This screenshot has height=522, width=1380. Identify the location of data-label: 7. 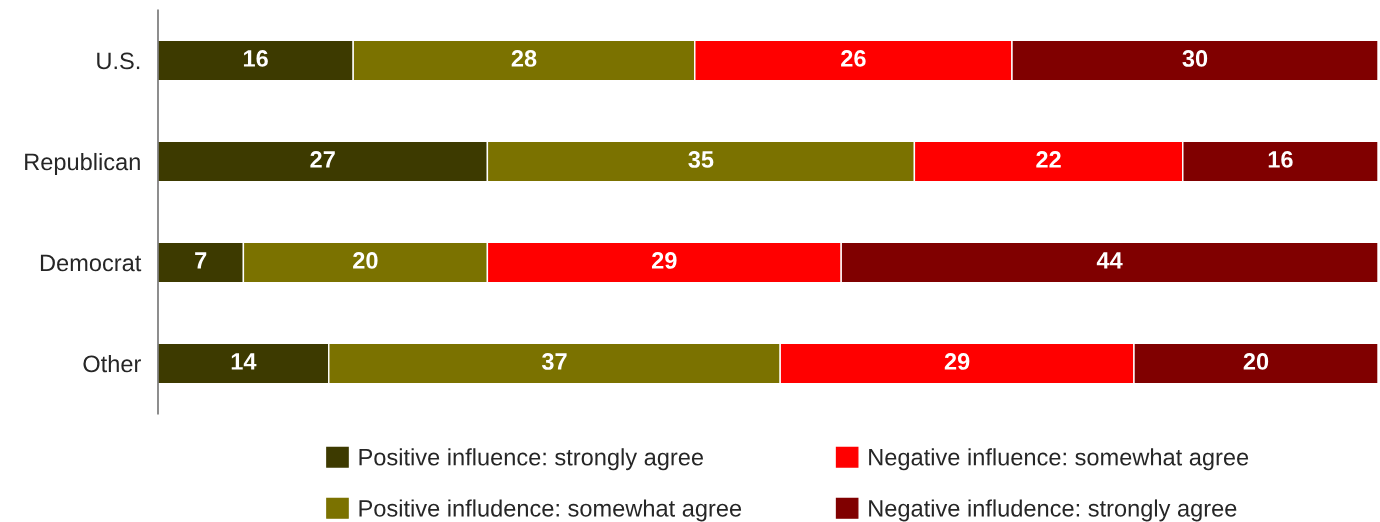
(201, 260).